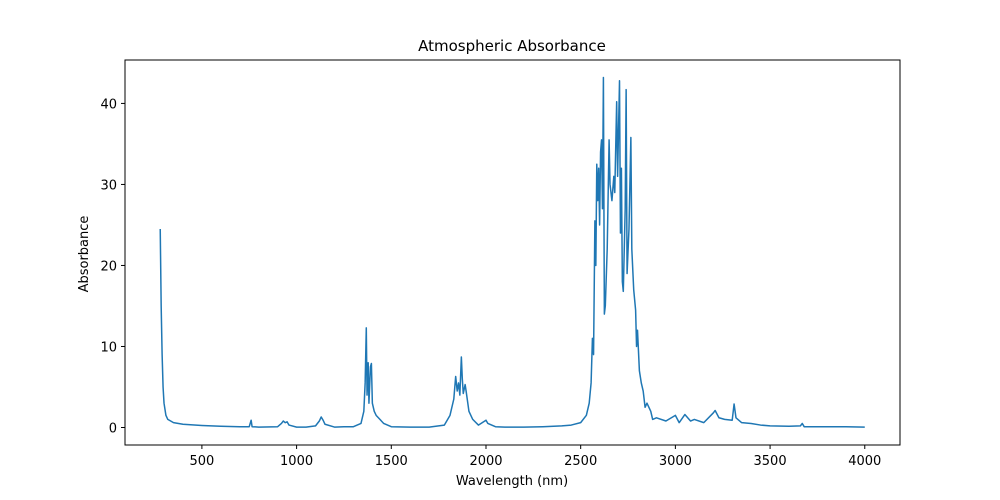  Describe the element at coordinates (108, 266) in the screenshot. I see `y-tick-label: 20` at that location.